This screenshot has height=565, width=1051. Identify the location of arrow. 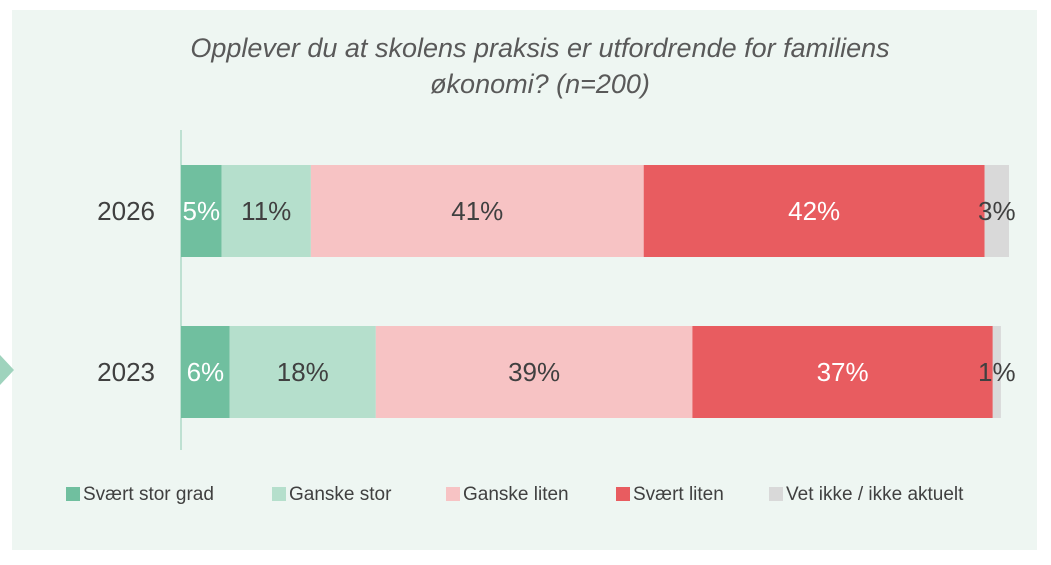
(7, 370).